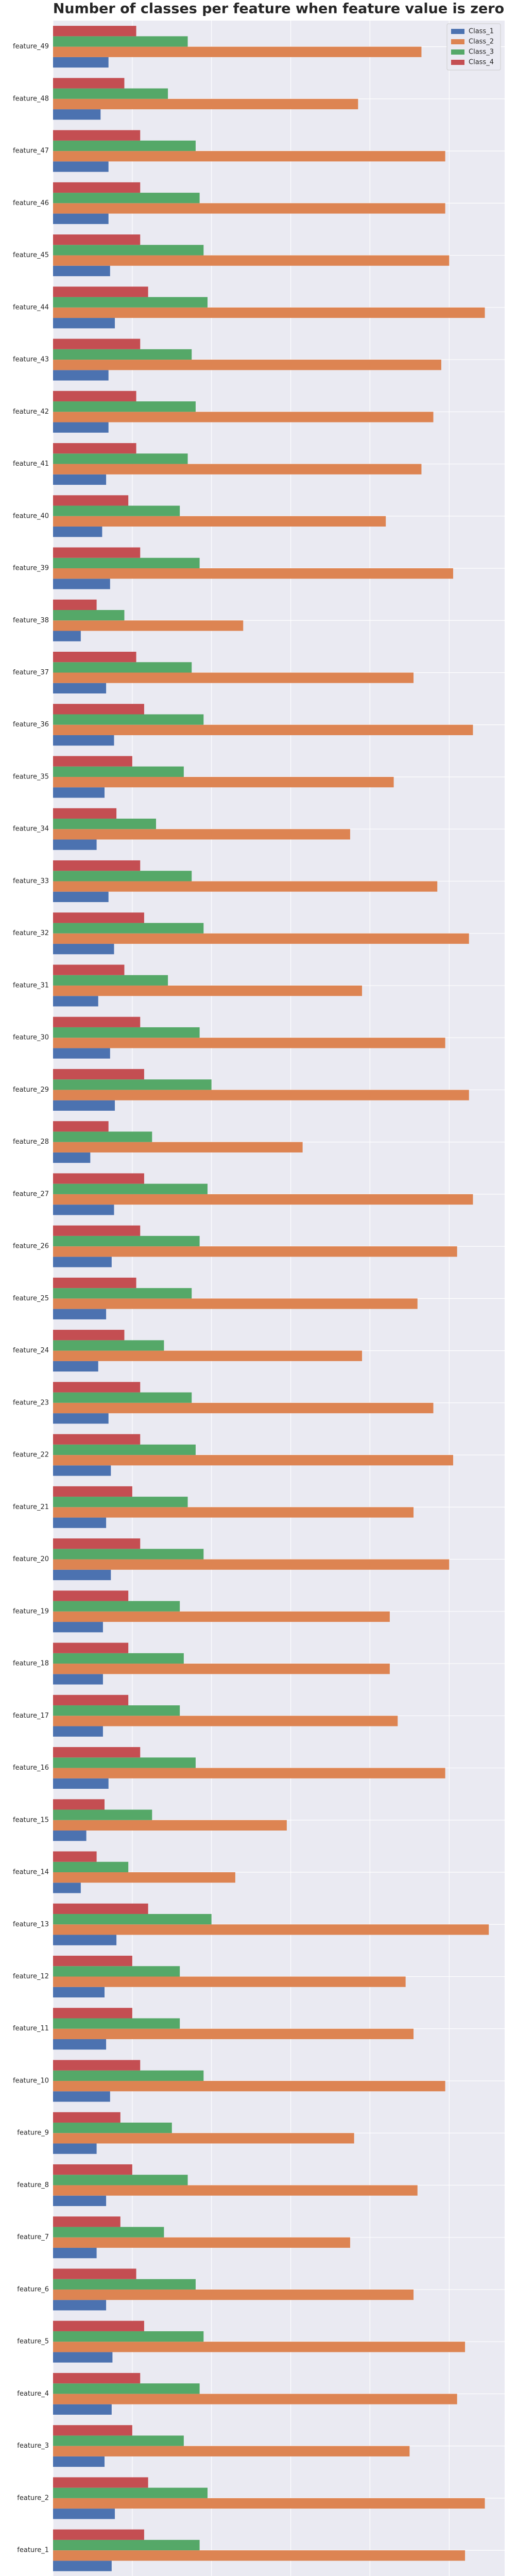 The height and width of the screenshot is (2576, 517). I want to click on y-tick-label: feature_35, so click(31, 777).